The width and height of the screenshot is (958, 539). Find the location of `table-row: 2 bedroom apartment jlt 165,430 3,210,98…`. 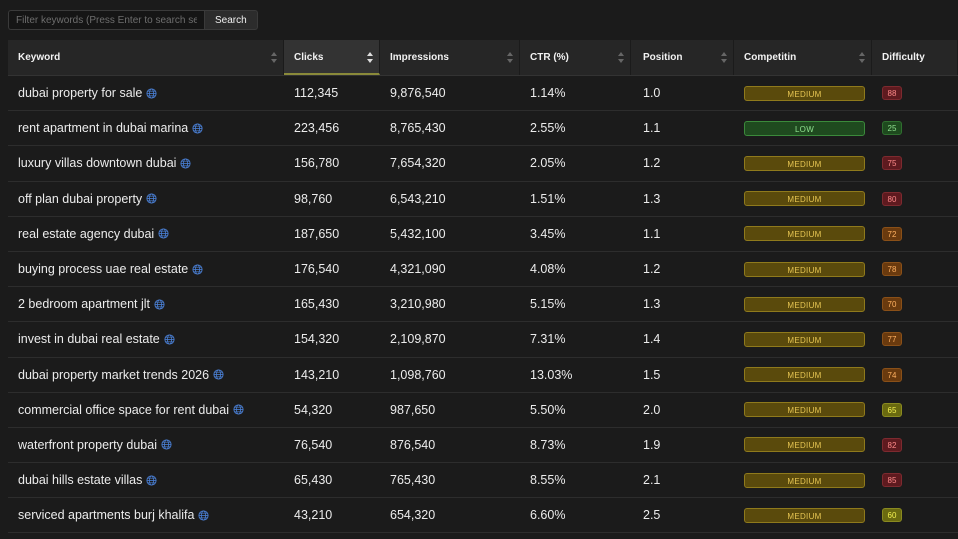

table-row: 2 bedroom apartment jlt 165,430 3,210,98… is located at coordinates (483, 305).